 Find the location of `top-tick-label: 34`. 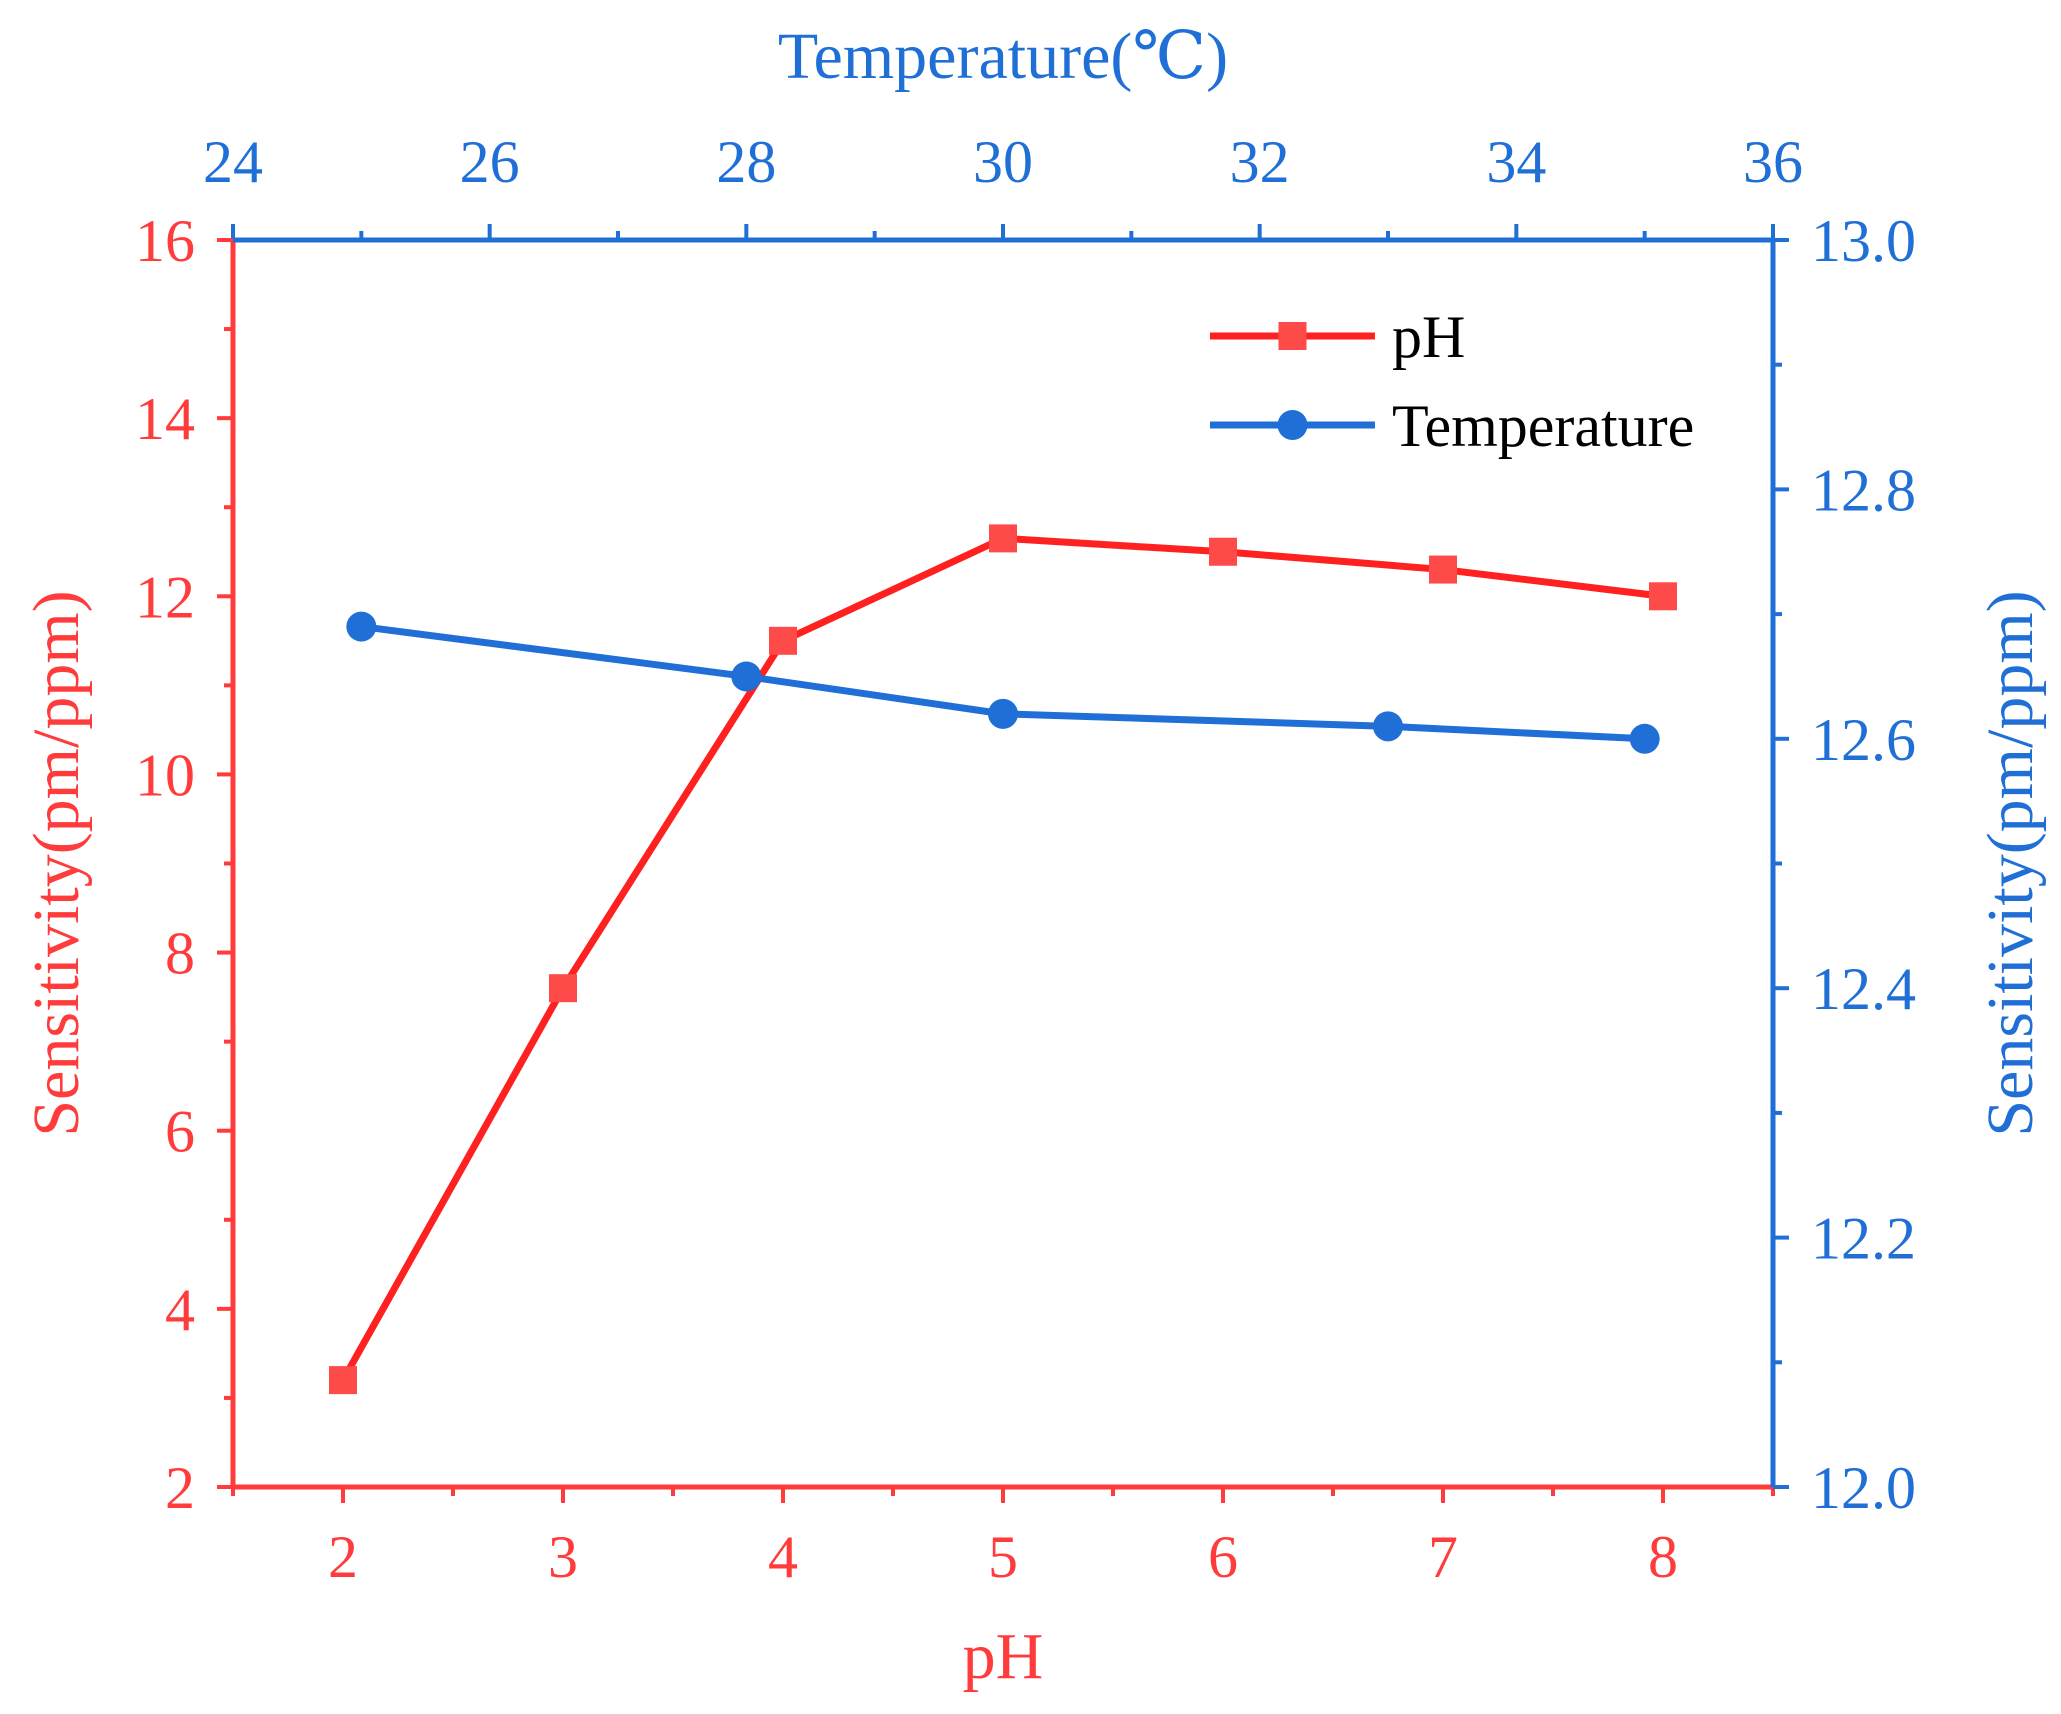

top-tick-label: 34 is located at coordinates (1516, 162).